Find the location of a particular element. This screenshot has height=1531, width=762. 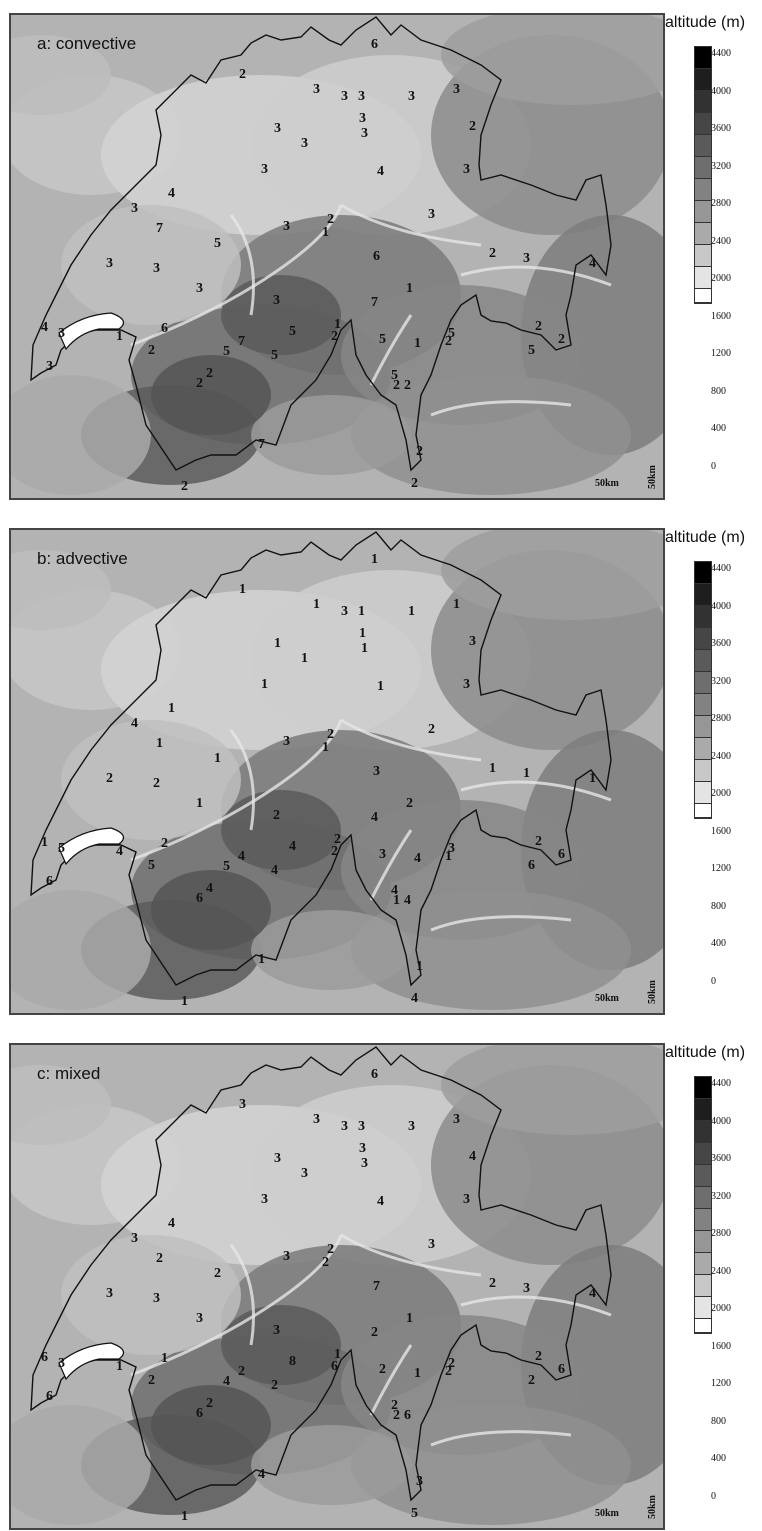

panel-title: a: convective is located at coordinates (87, 43).